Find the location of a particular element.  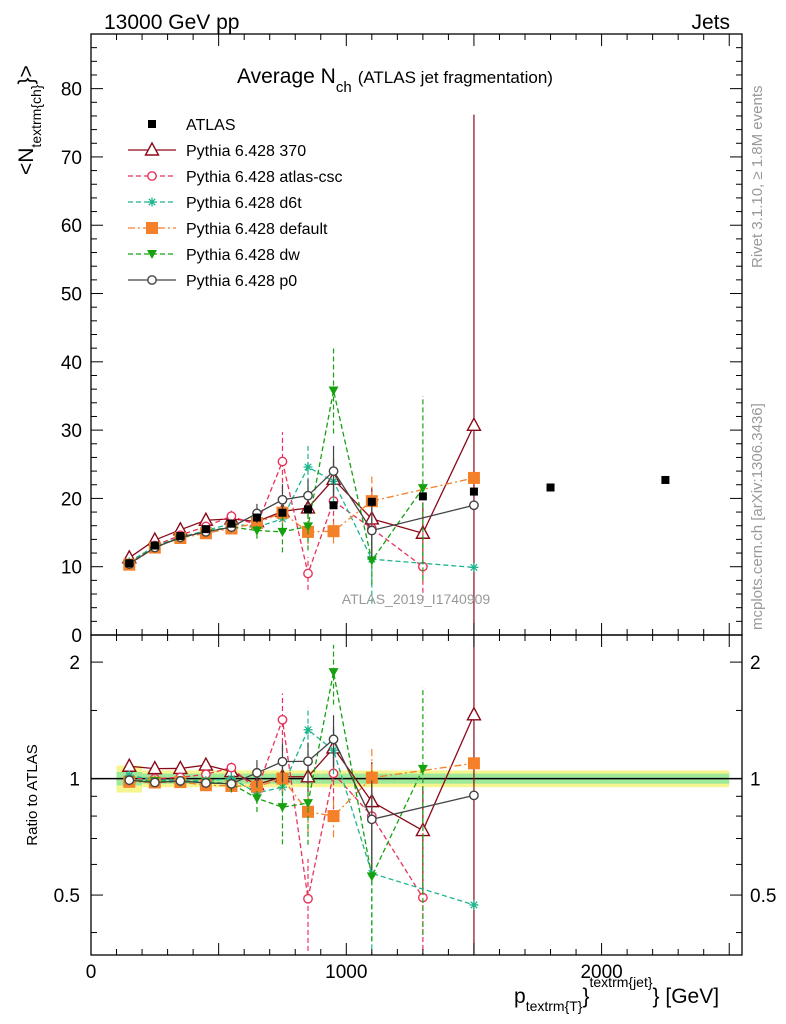

ylabel-top: <Ntextrm{ch}}> is located at coordinates (29, 120).